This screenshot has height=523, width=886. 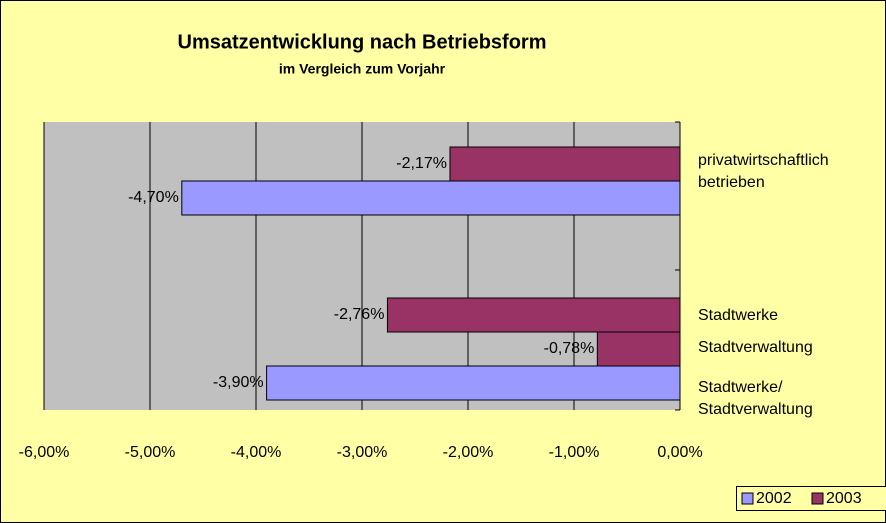 I want to click on category-label: Stadtwerke, so click(x=738, y=315).